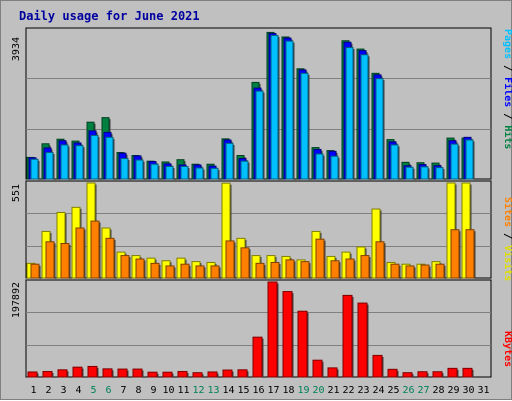 The height and width of the screenshot is (401, 512). I want to click on x-tick-label: 22, so click(348, 390).